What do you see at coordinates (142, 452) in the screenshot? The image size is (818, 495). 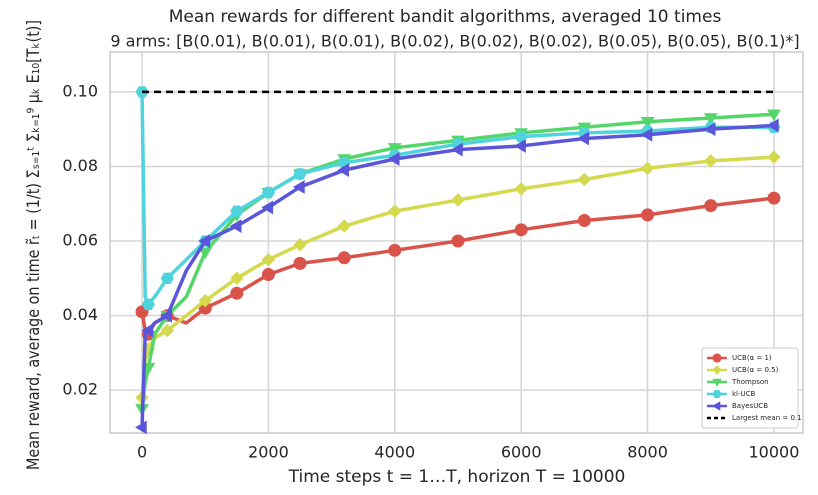 I see `x-tick-label: 0` at bounding box center [142, 452].